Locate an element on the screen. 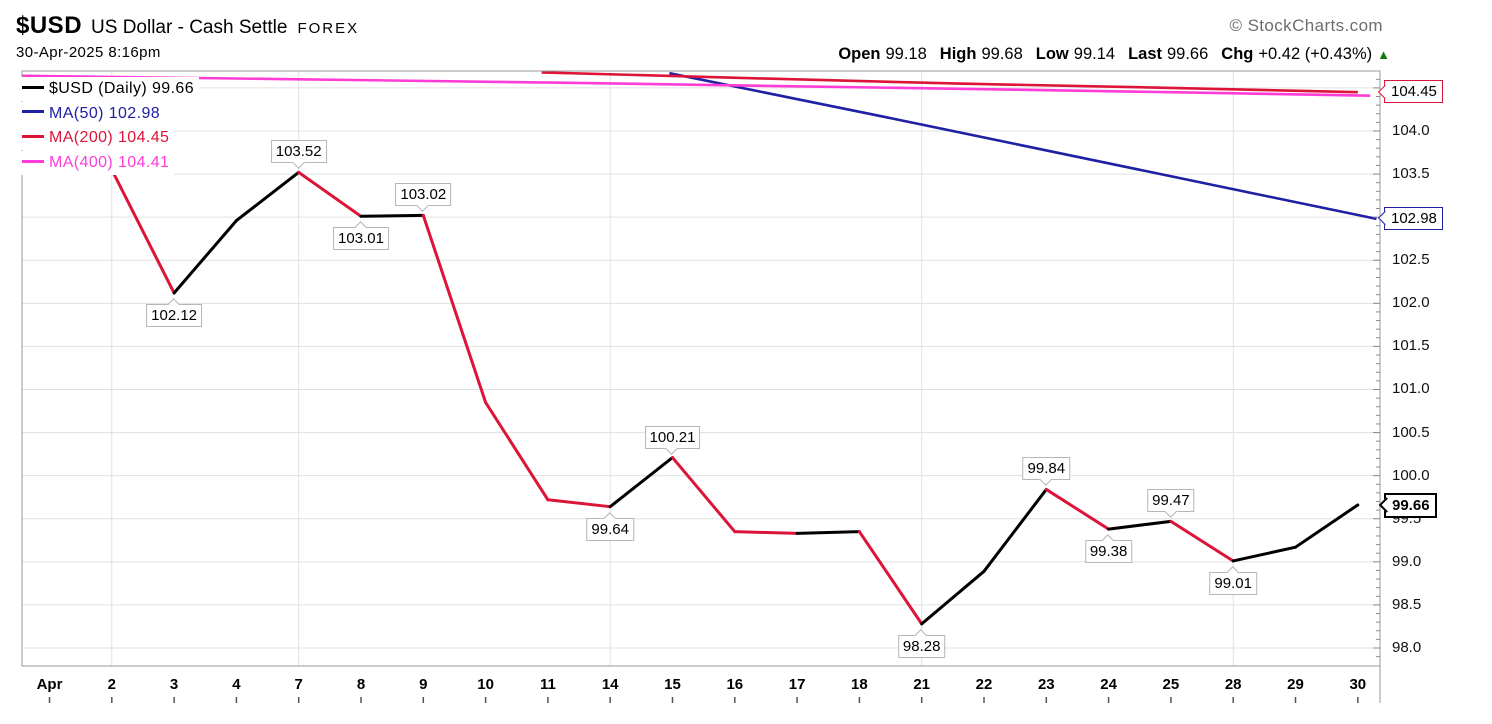 The height and width of the screenshot is (724, 1492). legend-label: $USD (Daily) 99.66 is located at coordinates (122, 88).